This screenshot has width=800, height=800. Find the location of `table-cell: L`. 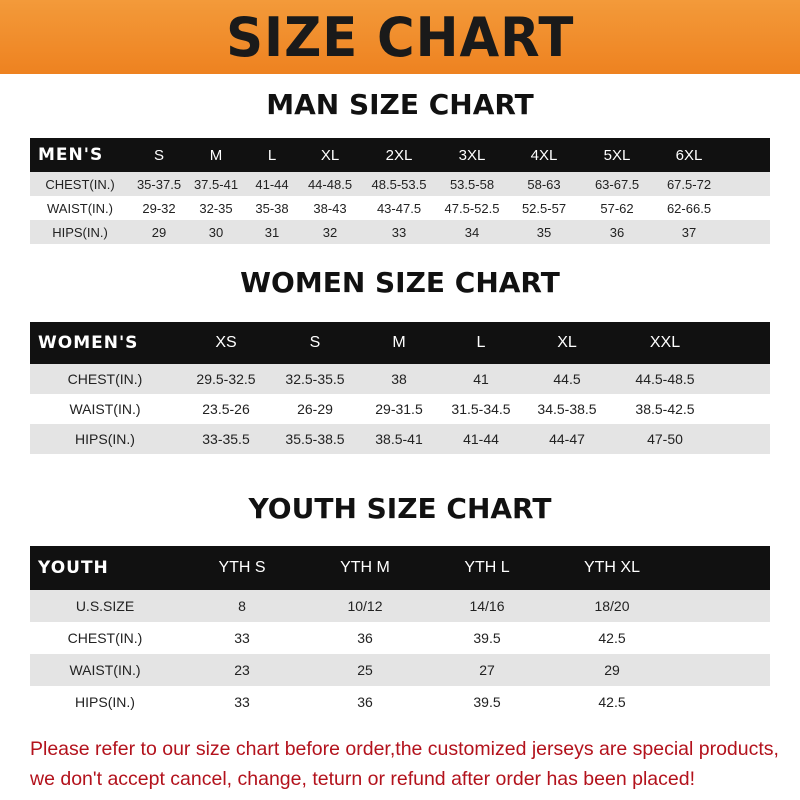

table-cell: L is located at coordinates (481, 342).